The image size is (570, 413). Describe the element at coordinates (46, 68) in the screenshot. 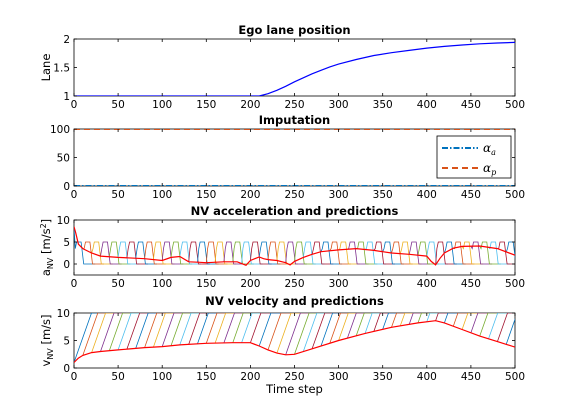

I see `y-axis-label: Lane` at that location.